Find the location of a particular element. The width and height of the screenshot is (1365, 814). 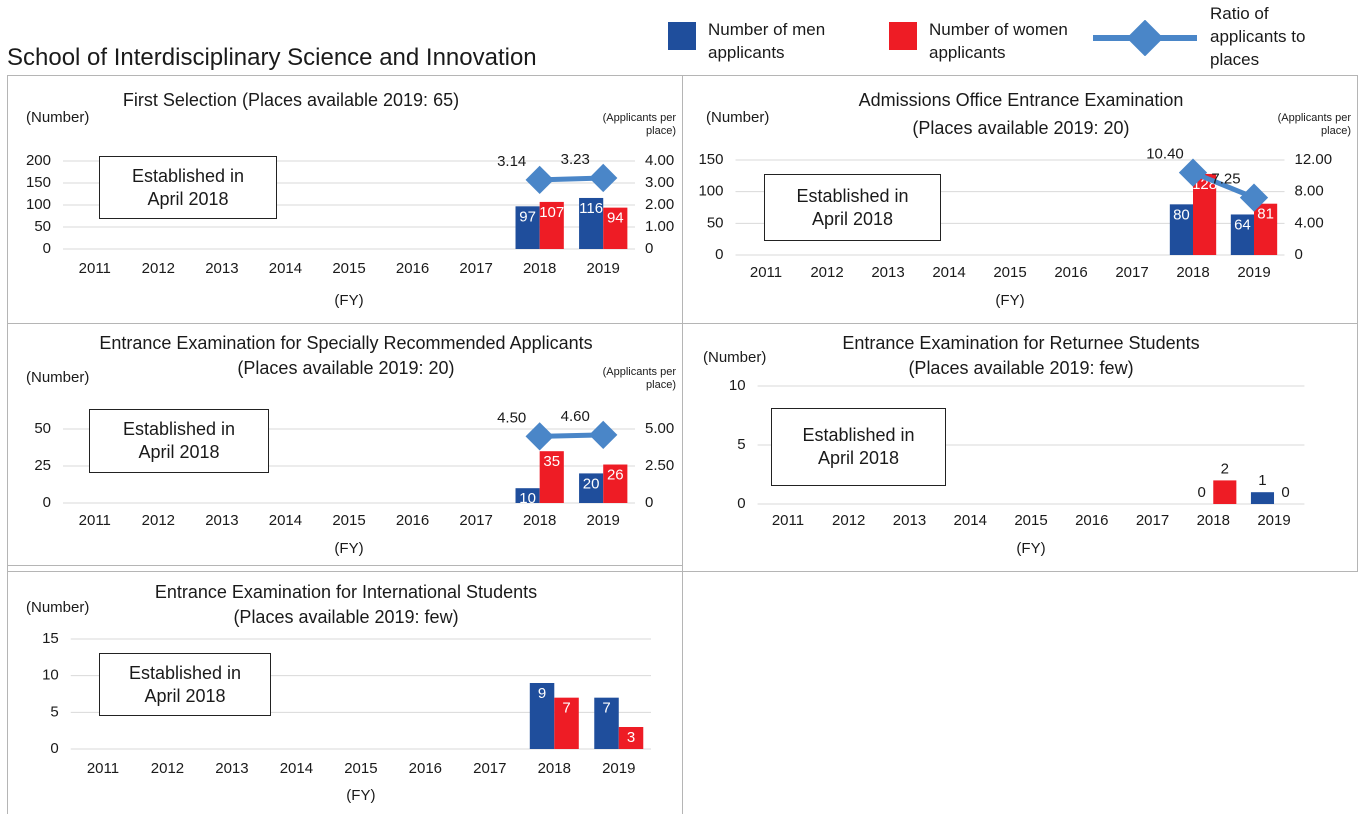

ratio-label: 3.23 is located at coordinates (575, 159).